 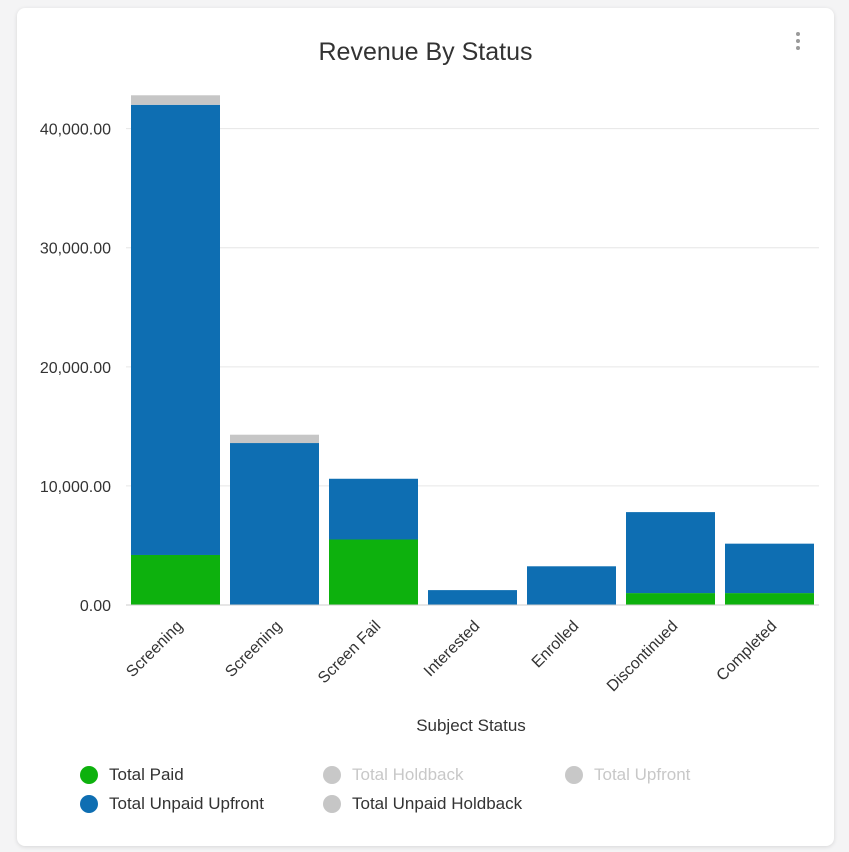 I want to click on legend-item-unpaid-holdback: Total Unpaid Holdback, so click(x=422, y=804).